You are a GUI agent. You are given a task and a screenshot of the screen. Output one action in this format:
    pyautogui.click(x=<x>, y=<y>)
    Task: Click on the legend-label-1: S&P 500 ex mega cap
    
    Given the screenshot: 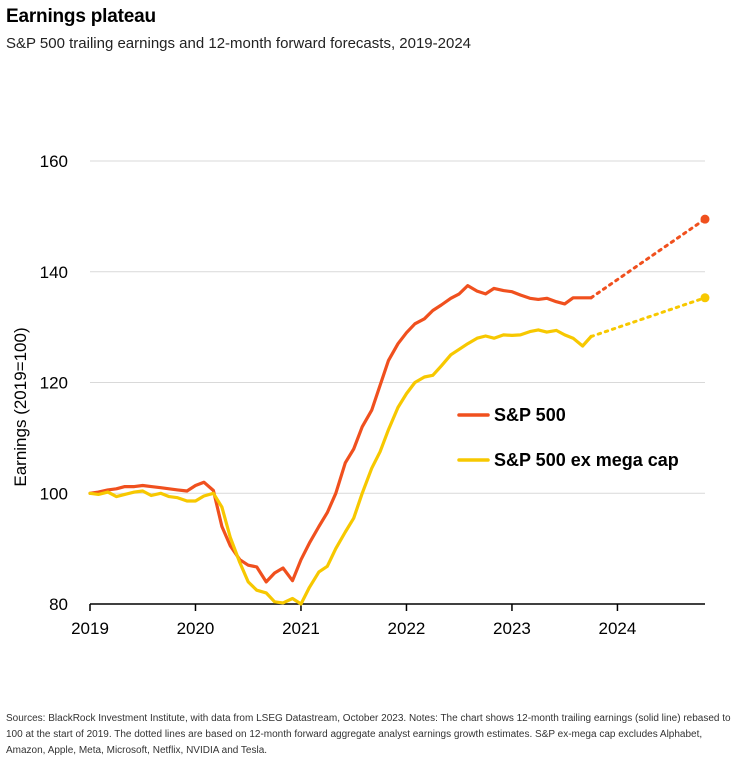 What is the action you would take?
    pyautogui.click(x=586, y=460)
    